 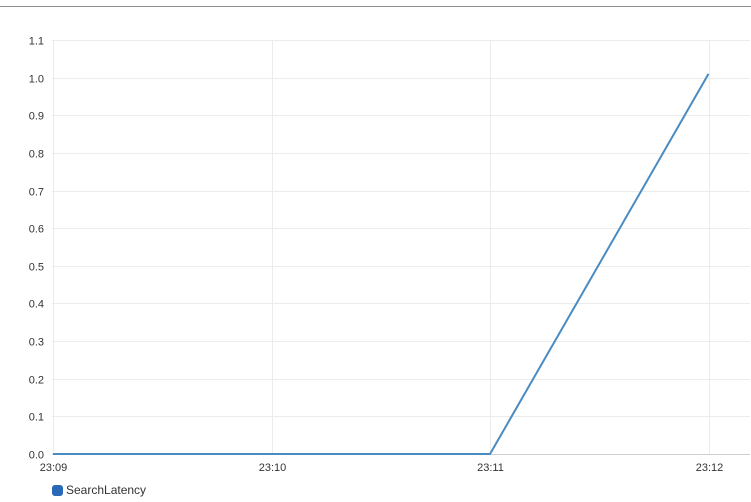 What do you see at coordinates (36, 193) in the screenshot?
I see `y-tick-label: 0.7` at bounding box center [36, 193].